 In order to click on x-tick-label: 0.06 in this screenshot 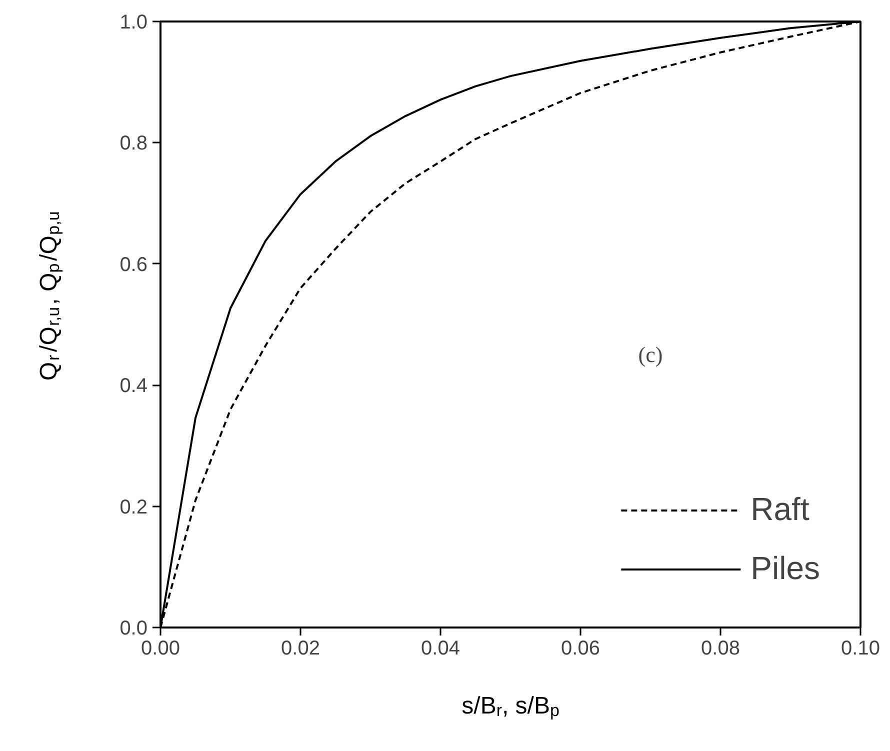, I will do `click(580, 649)`.